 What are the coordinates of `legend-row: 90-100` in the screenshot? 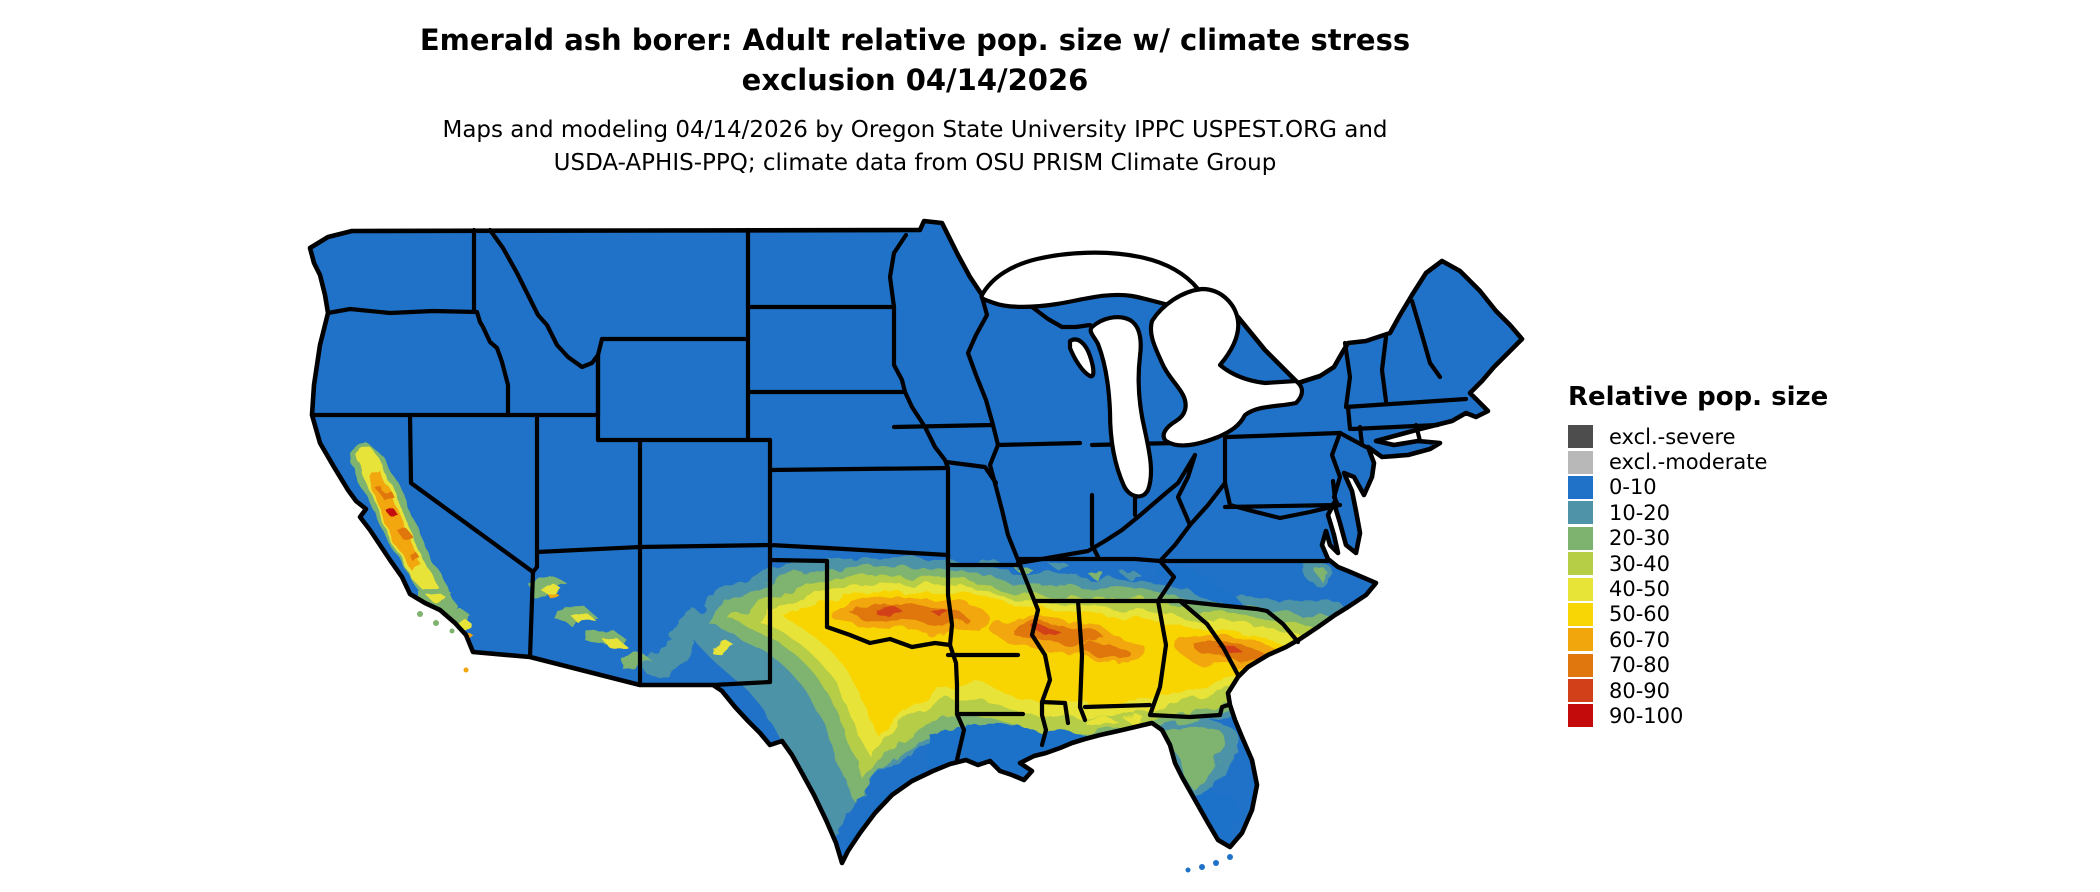 It's located at (1698, 715).